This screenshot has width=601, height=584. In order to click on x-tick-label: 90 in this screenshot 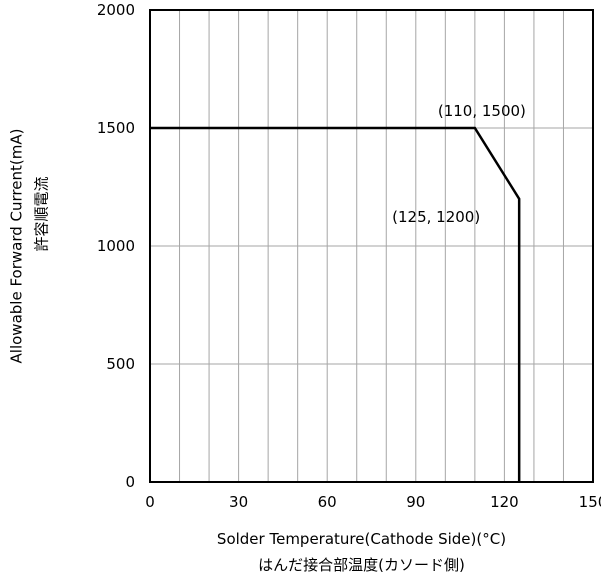, I will do `click(415, 502)`.